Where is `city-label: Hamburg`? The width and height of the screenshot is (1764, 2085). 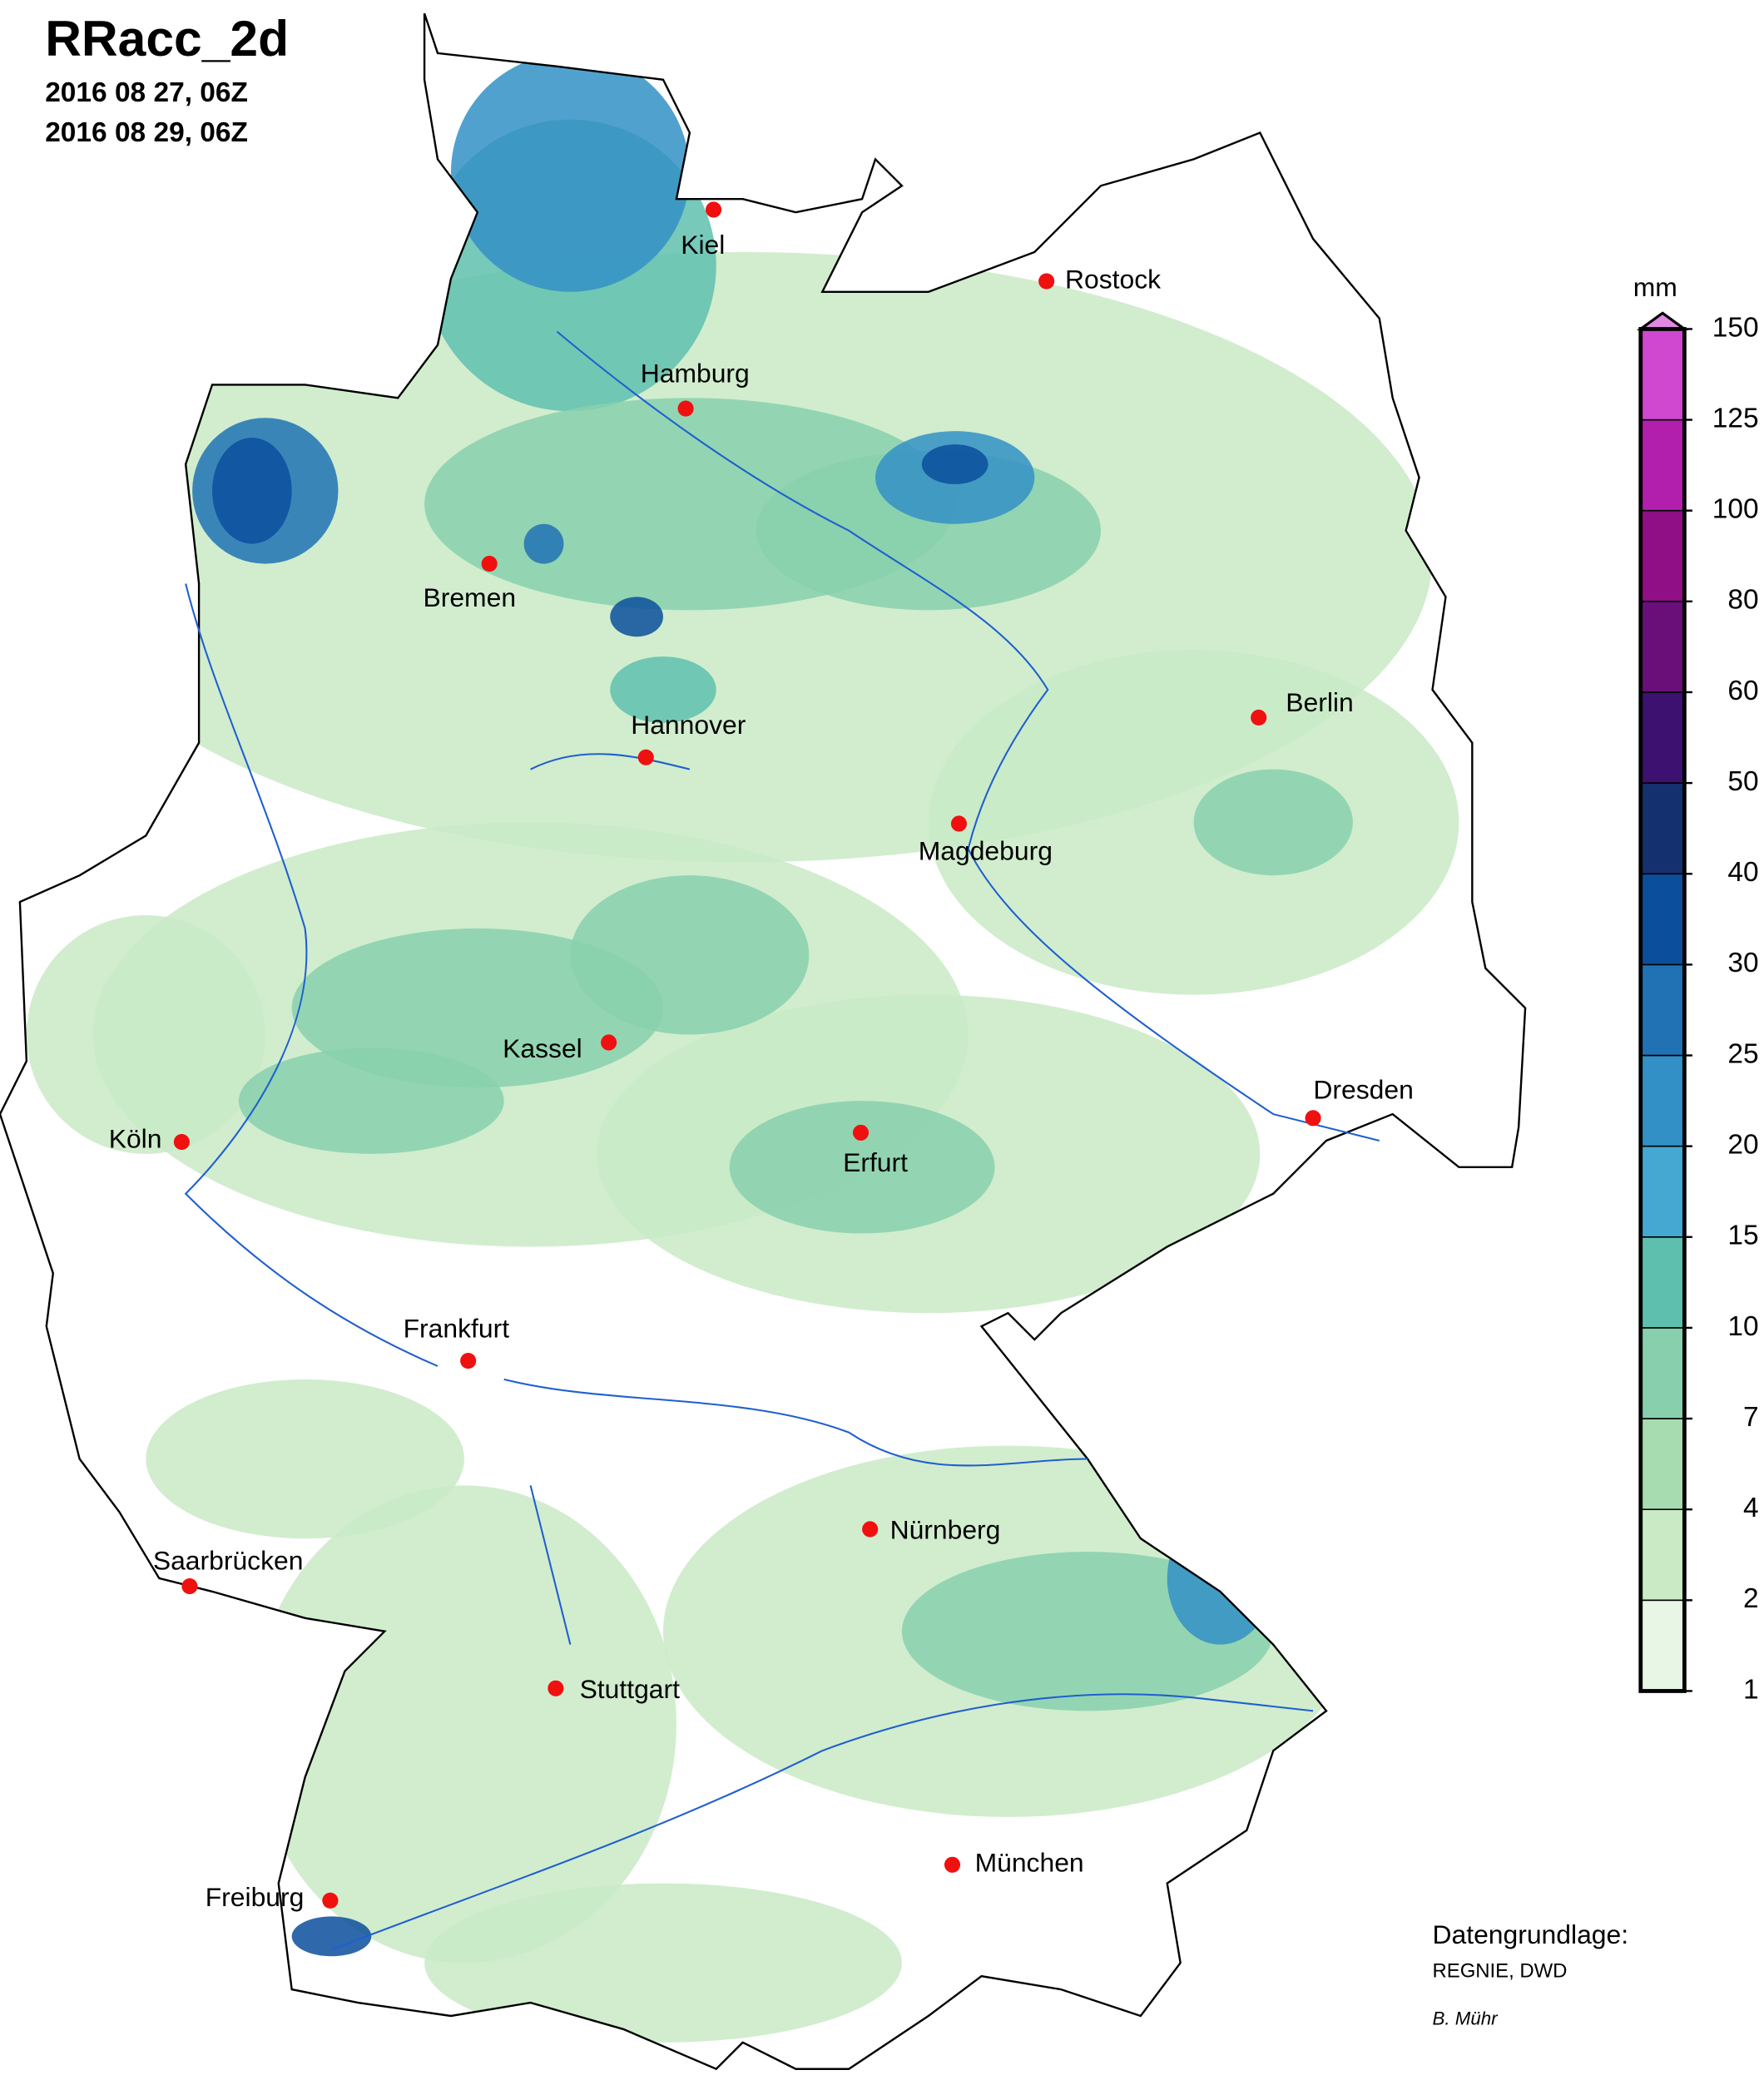 city-label: Hamburg is located at coordinates (696, 374).